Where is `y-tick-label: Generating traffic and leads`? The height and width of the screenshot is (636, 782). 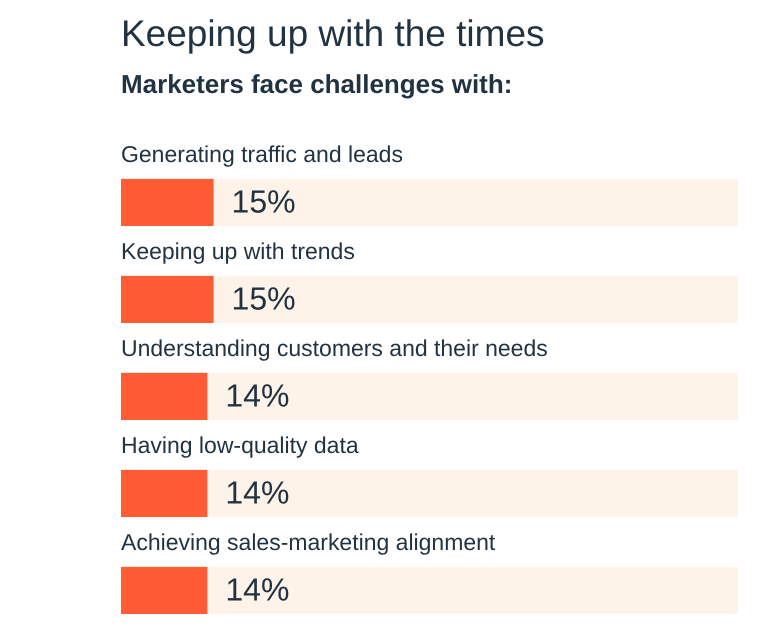
y-tick-label: Generating traffic and leads is located at coordinates (262, 153).